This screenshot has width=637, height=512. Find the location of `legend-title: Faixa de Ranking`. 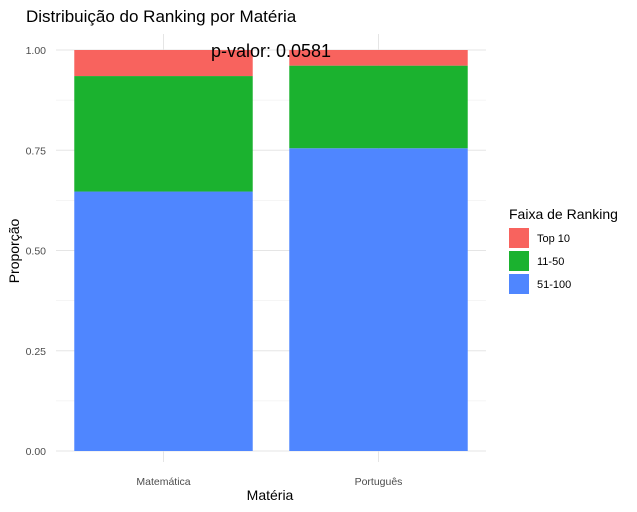

legend-title: Faixa de Ranking is located at coordinates (563, 214).